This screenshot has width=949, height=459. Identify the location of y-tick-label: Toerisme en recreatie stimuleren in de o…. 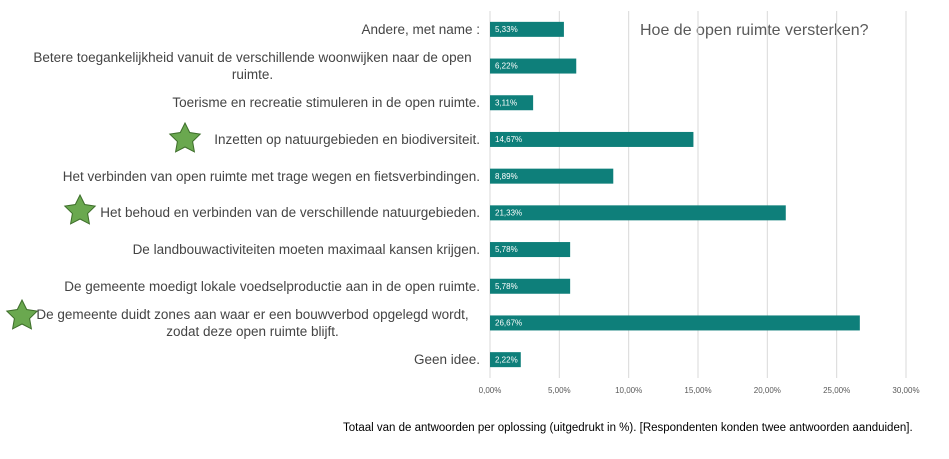
(326, 103).